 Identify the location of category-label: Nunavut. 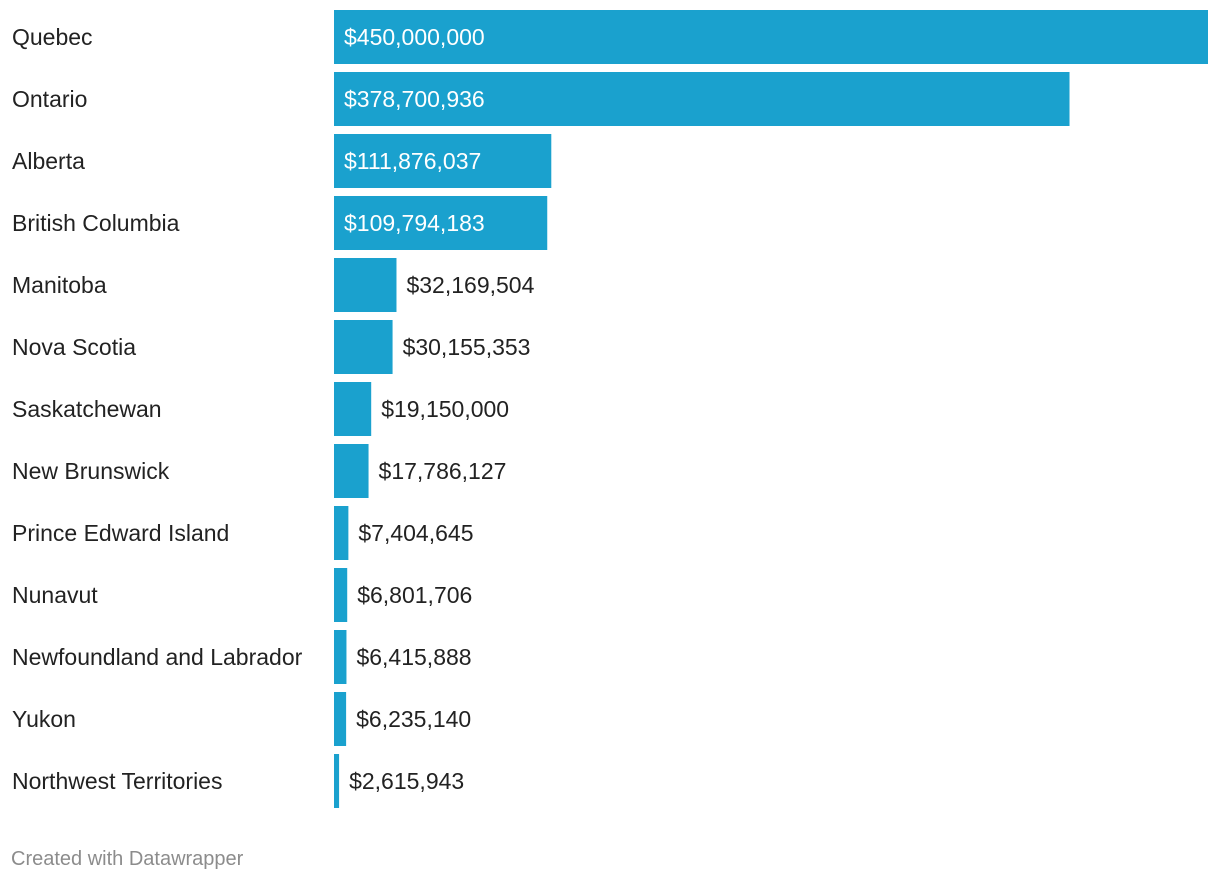
(55, 595).